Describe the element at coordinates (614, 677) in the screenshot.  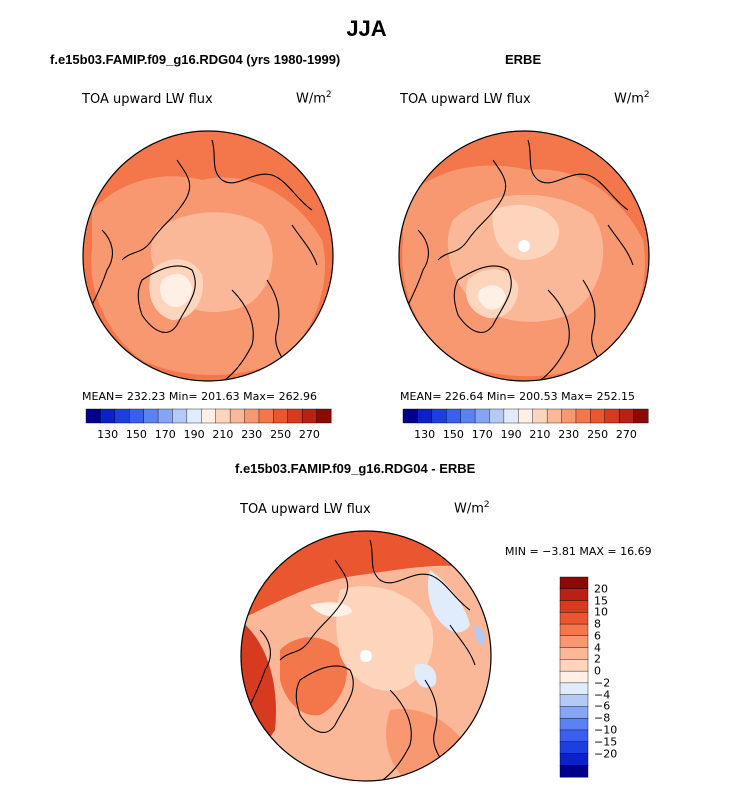
I see `diff-colorbar-ticks: 20 15 10 8 6 4 2 0 −2 −4 −6 −8 −10 −15 −20` at that location.